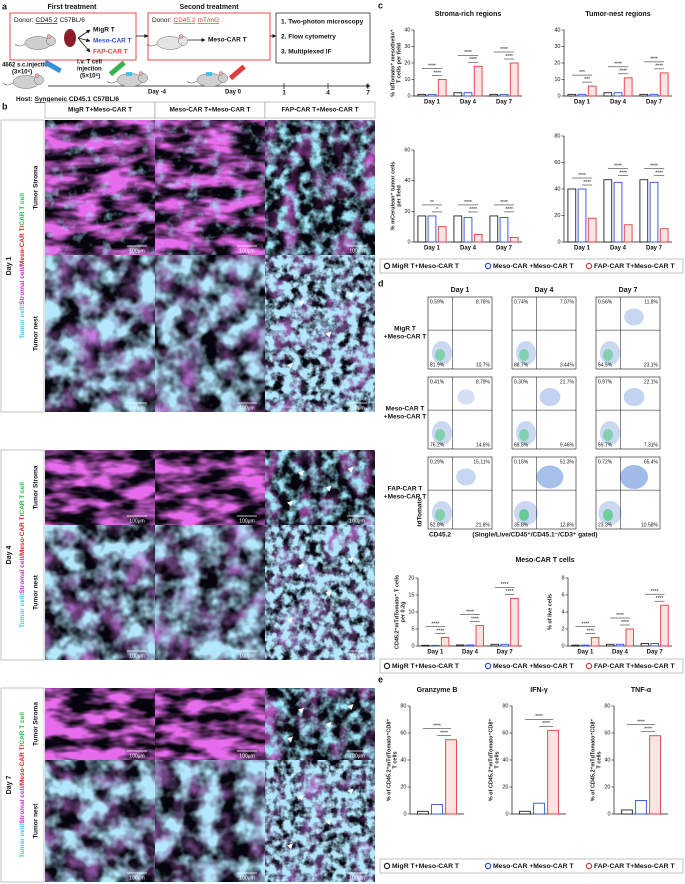  I want to click on day-label: Day 1, so click(9, 266).